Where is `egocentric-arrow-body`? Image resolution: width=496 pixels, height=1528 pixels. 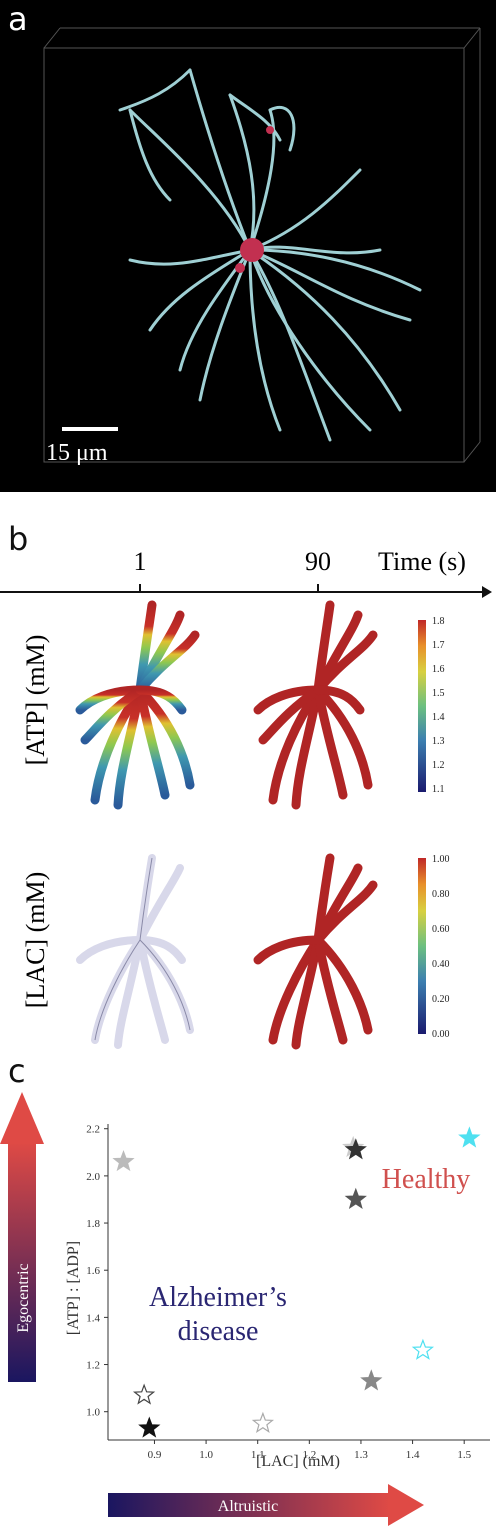 egocentric-arrow-body is located at coordinates (22, 1262).